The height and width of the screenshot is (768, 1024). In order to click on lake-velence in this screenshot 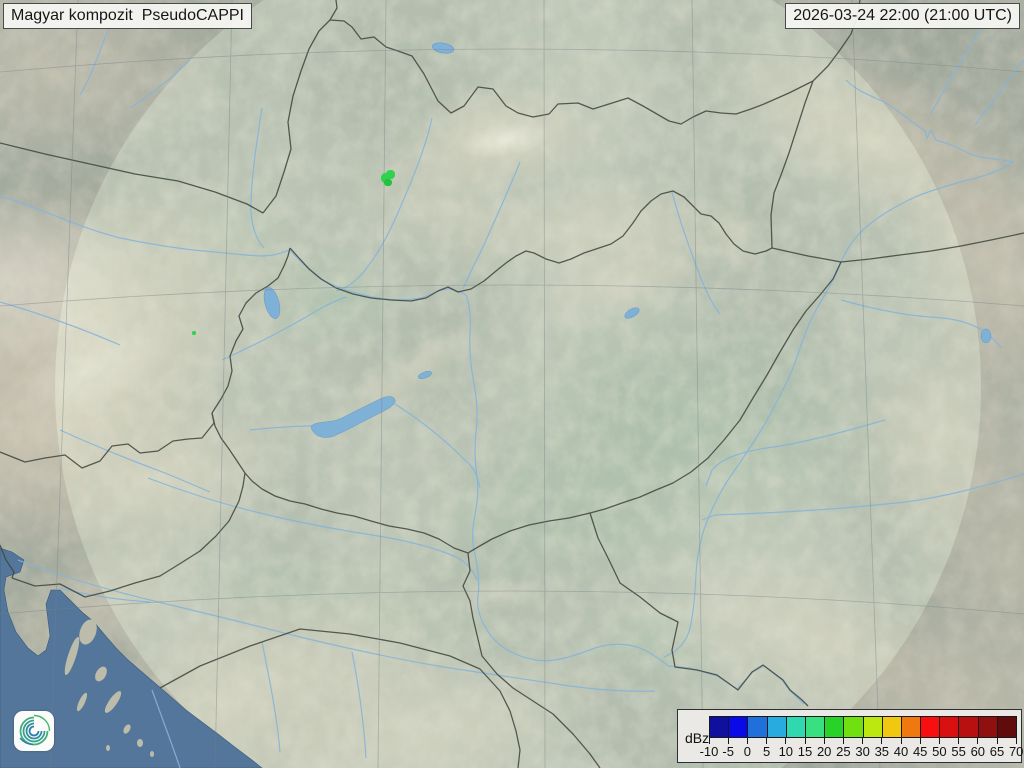, I will do `click(425, 375)`.